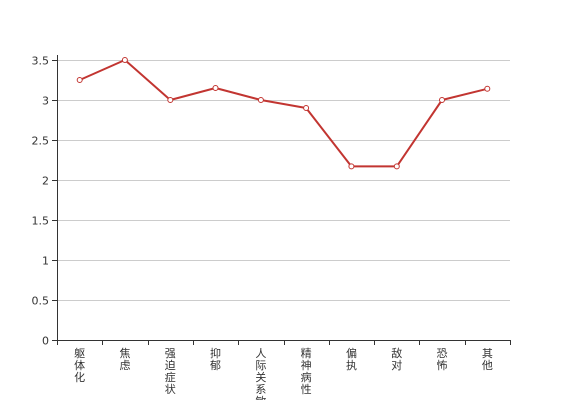  I want to click on x-tick-label: 人际关系敏感, so click(260, 373).